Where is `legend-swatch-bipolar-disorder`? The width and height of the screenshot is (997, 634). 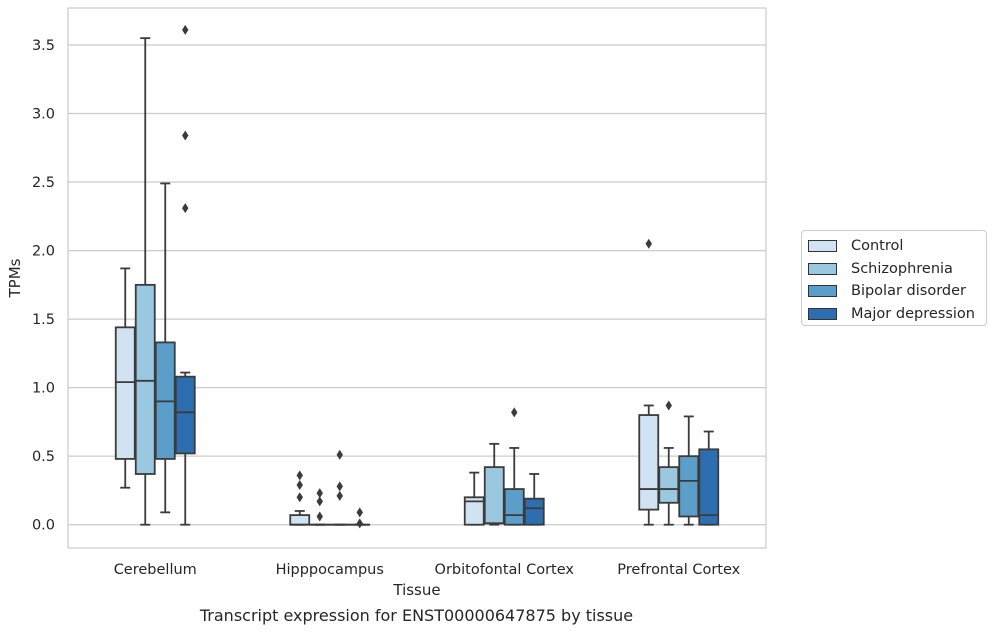
legend-swatch-bipolar-disorder is located at coordinates (822, 291).